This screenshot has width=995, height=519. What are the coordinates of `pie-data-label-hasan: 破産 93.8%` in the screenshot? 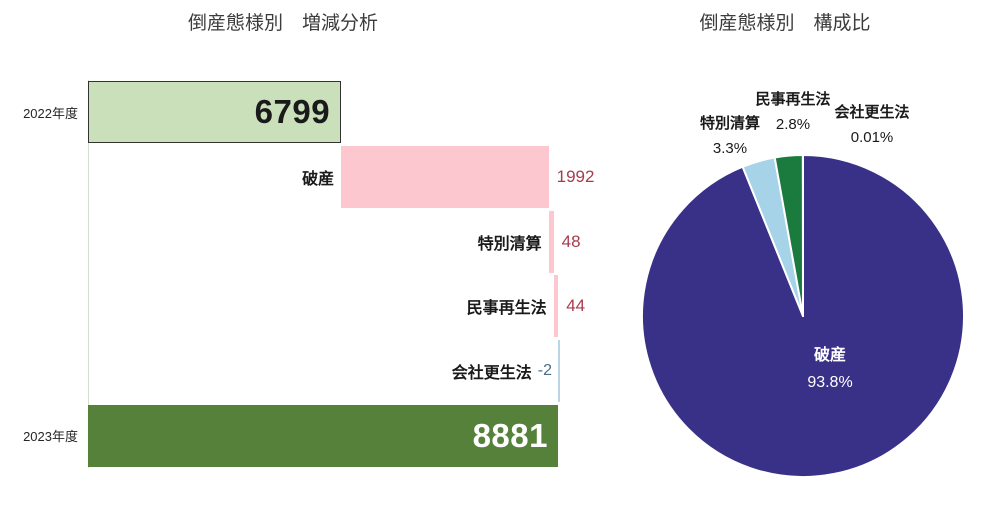 It's located at (829, 369).